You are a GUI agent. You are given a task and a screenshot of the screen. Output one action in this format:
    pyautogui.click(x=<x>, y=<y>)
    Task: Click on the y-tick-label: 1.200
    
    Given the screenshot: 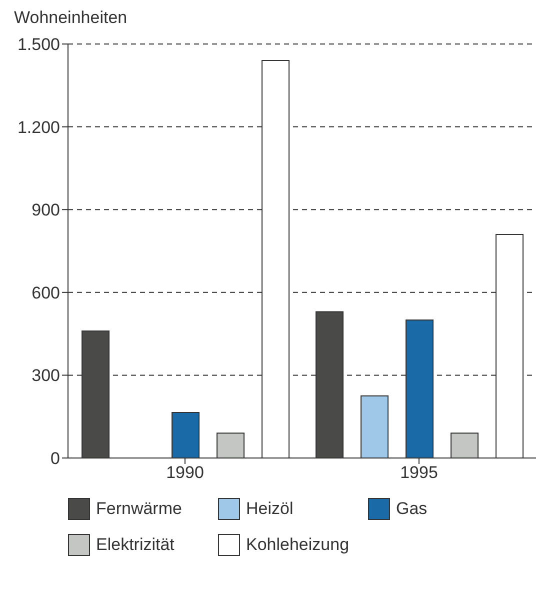 What is the action you would take?
    pyautogui.click(x=38, y=127)
    